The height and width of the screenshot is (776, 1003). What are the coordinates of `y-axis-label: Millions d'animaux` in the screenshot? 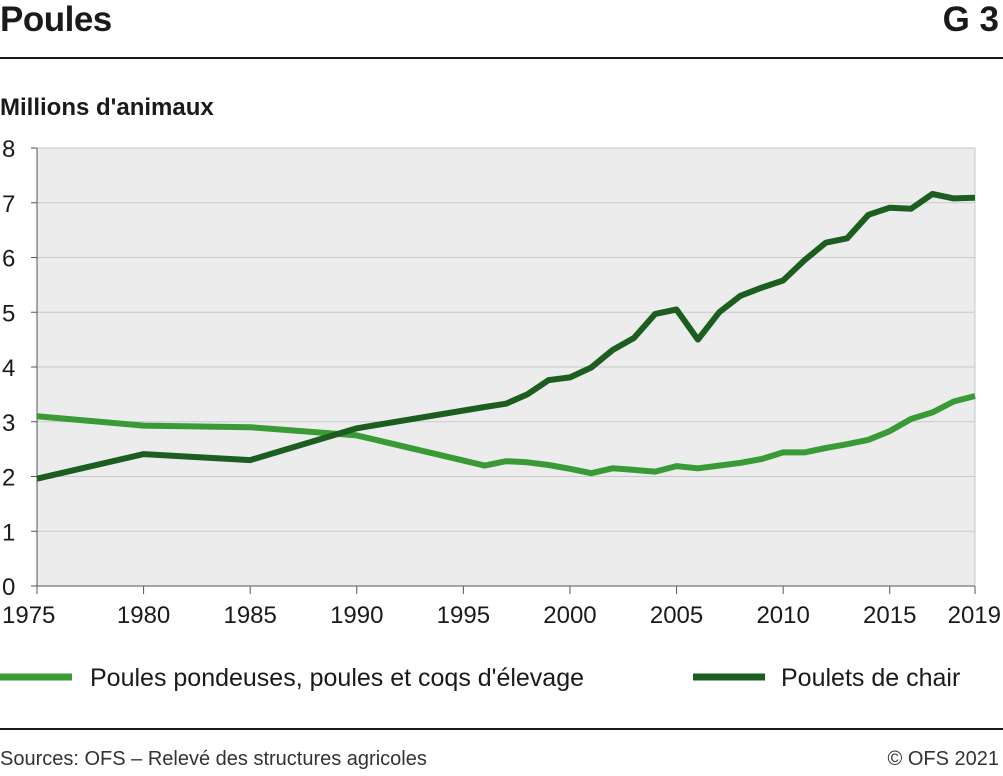 It's located at (107, 107).